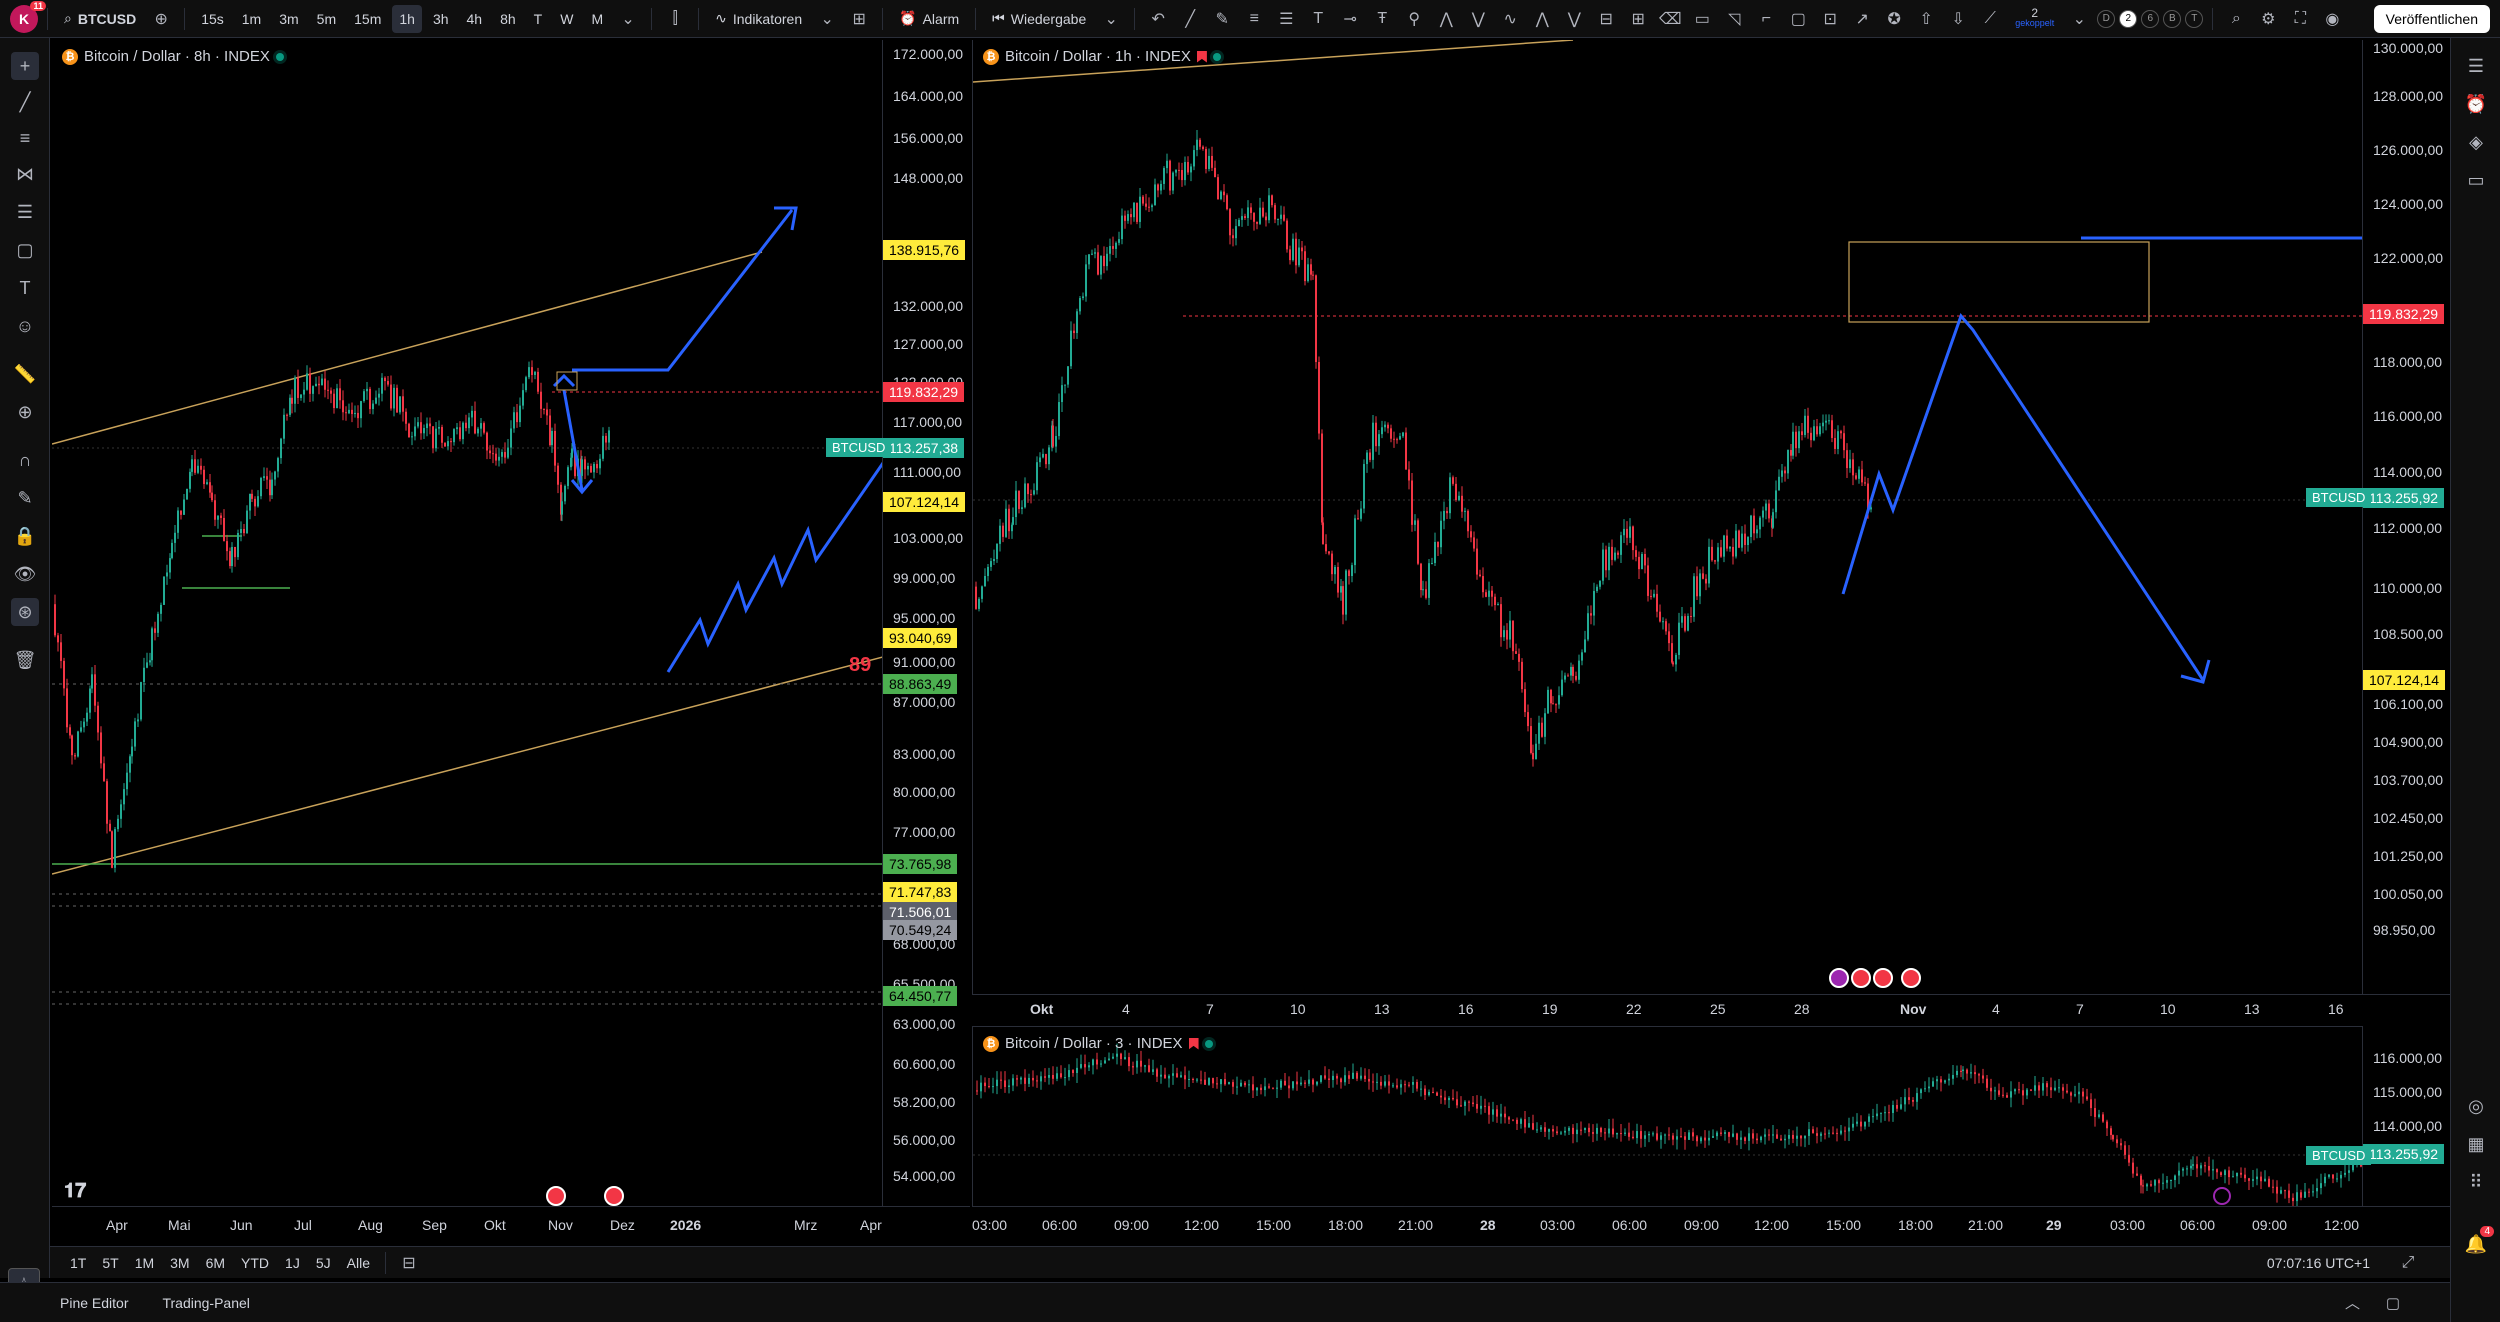 The image size is (2500, 1322). I want to click on range-1m: 1M, so click(144, 1262).